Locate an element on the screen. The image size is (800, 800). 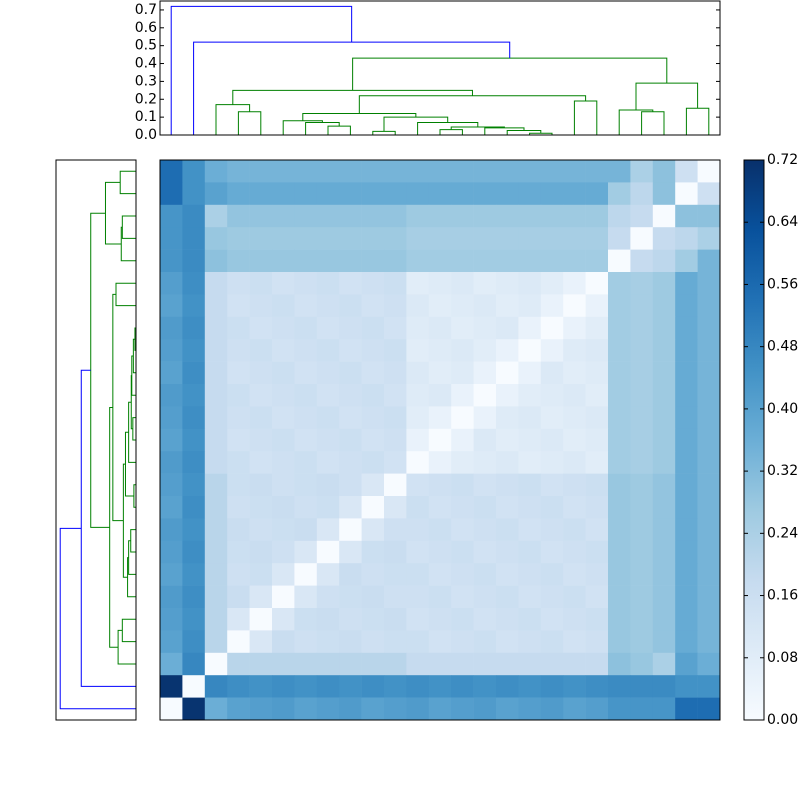
y-tick-label: 0.3 is located at coordinates (146, 81).